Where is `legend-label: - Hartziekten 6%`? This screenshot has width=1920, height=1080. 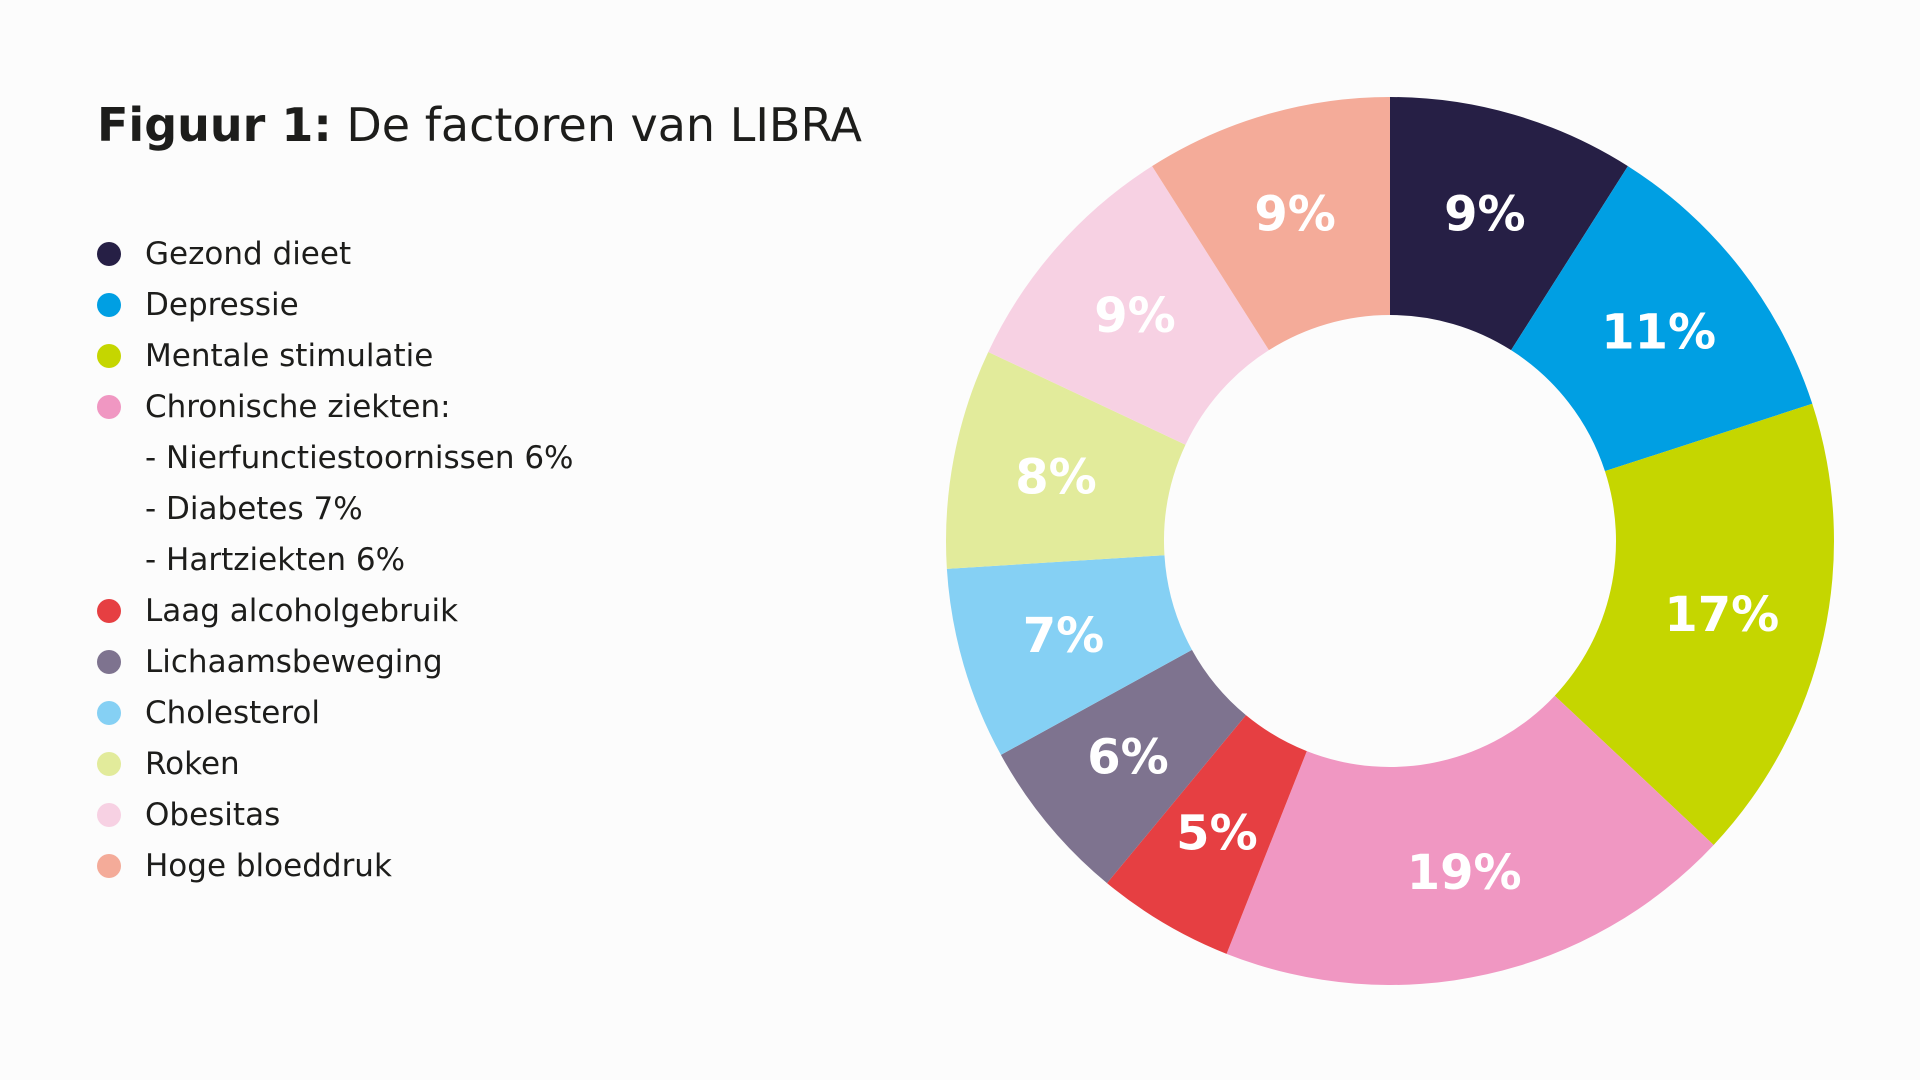
legend-label: - Hartziekten 6% is located at coordinates (275, 559).